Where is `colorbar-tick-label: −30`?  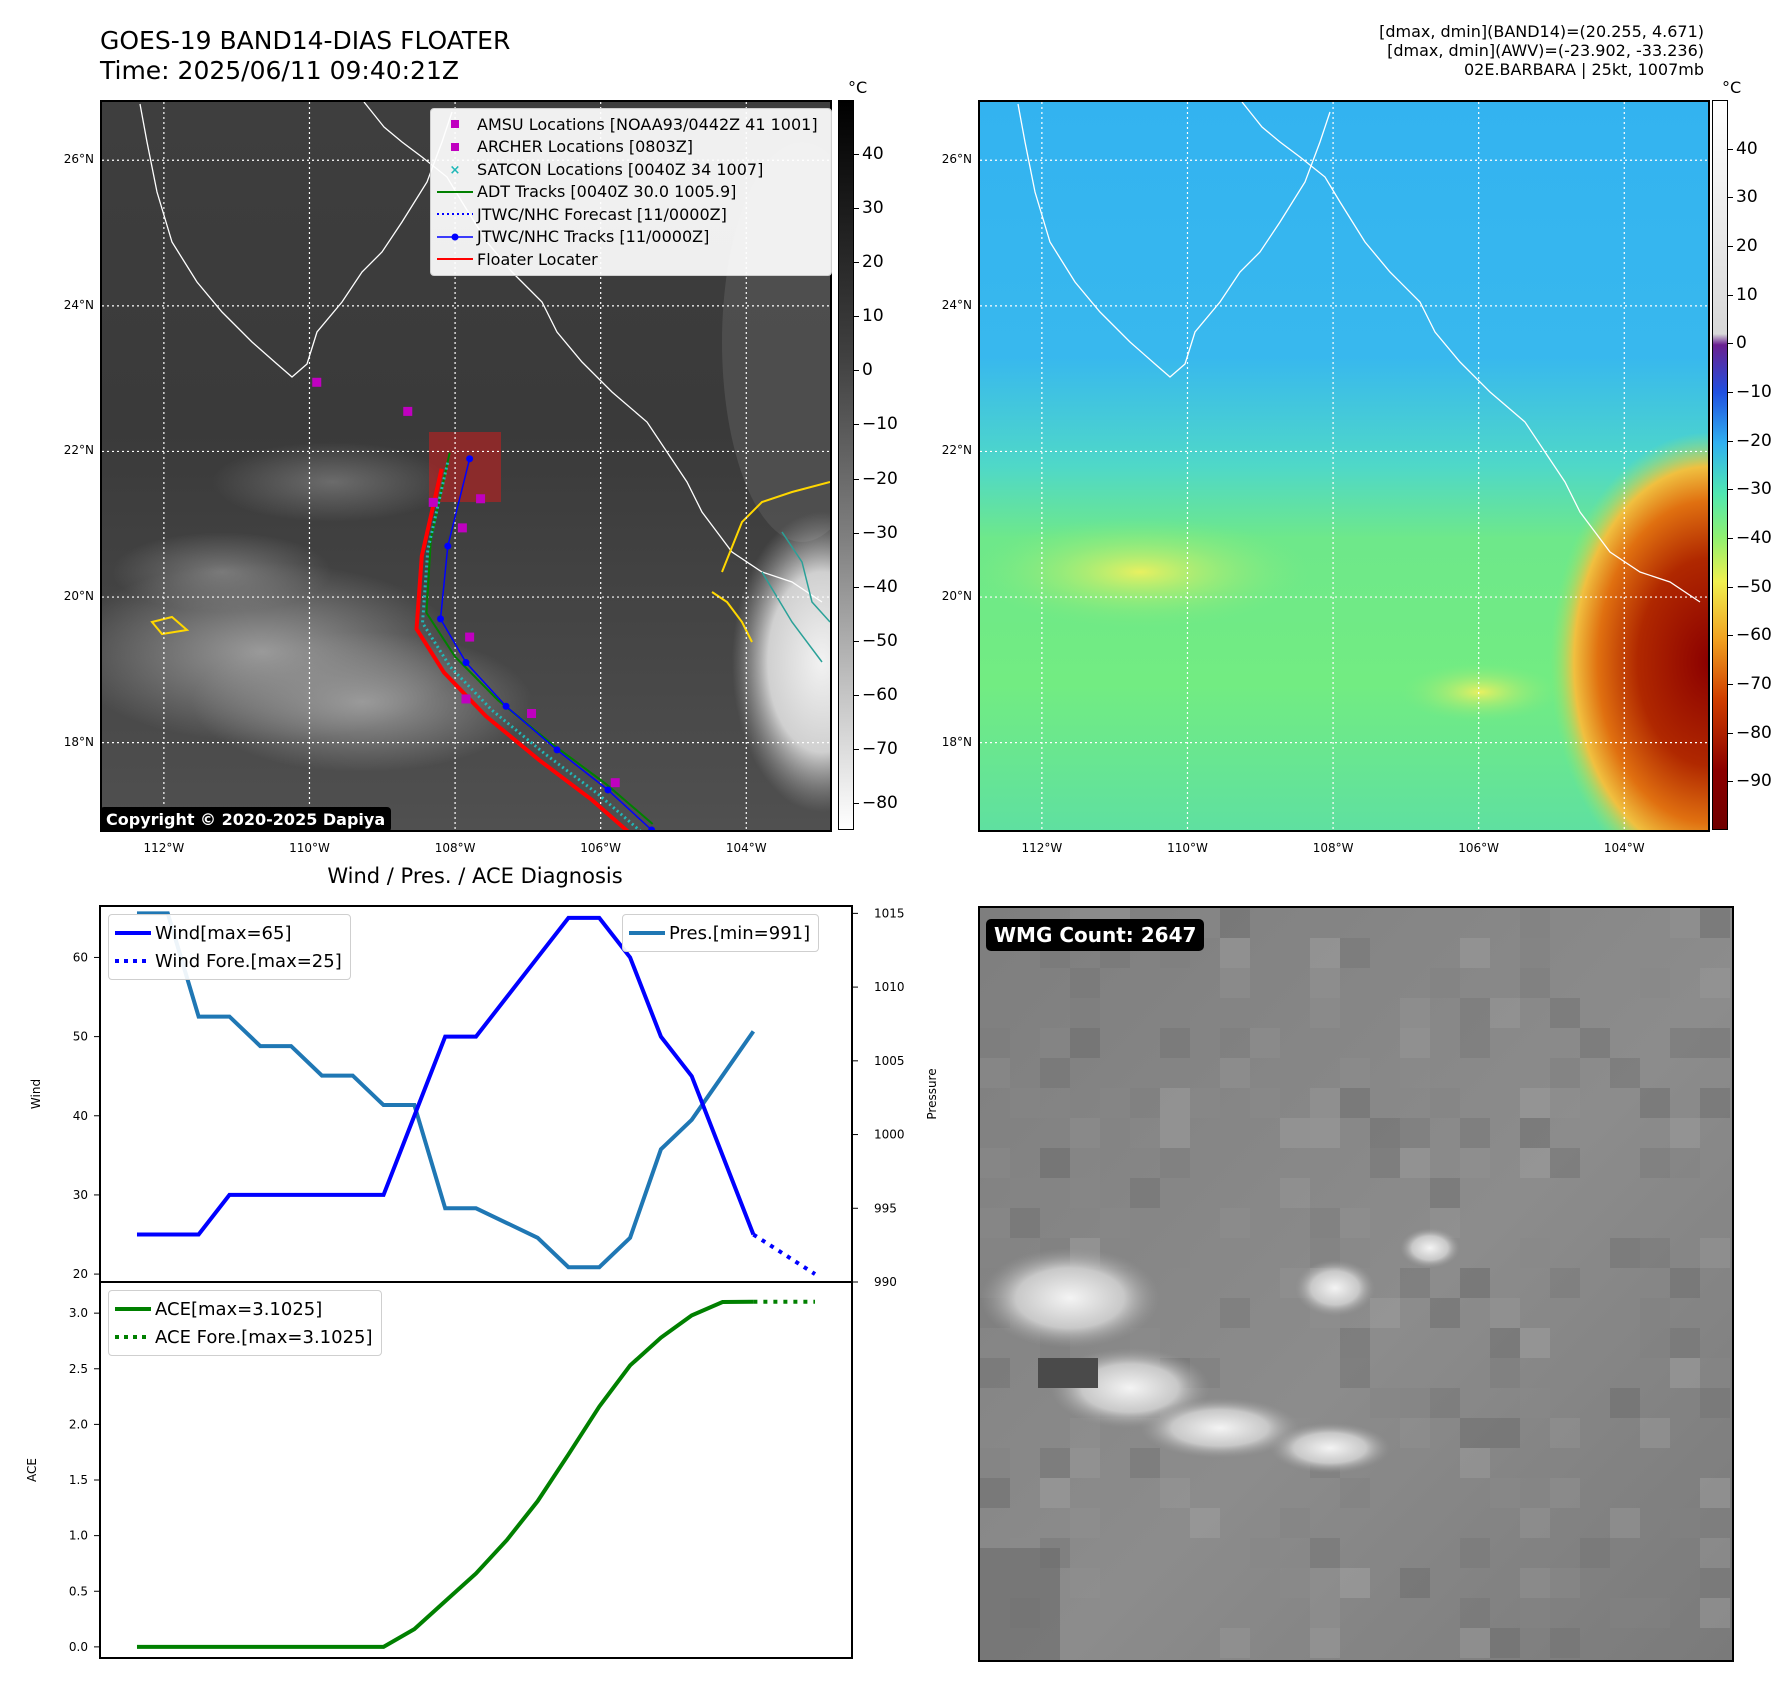
colorbar-tick-label: −30 is located at coordinates (1754, 489).